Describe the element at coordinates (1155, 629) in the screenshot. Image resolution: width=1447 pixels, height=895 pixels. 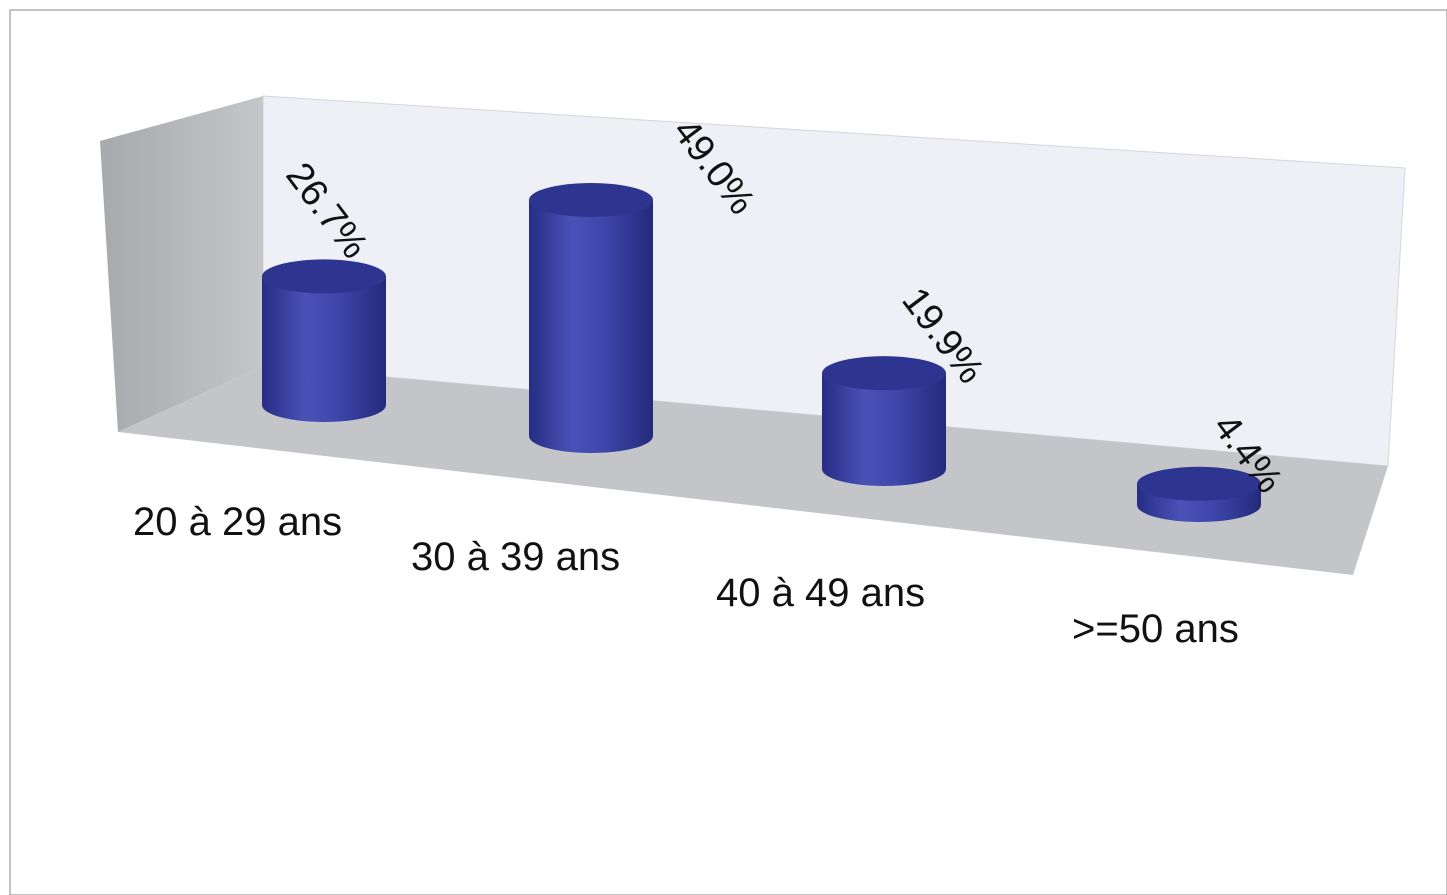
I see `category-label-4: >=50 ans` at that location.